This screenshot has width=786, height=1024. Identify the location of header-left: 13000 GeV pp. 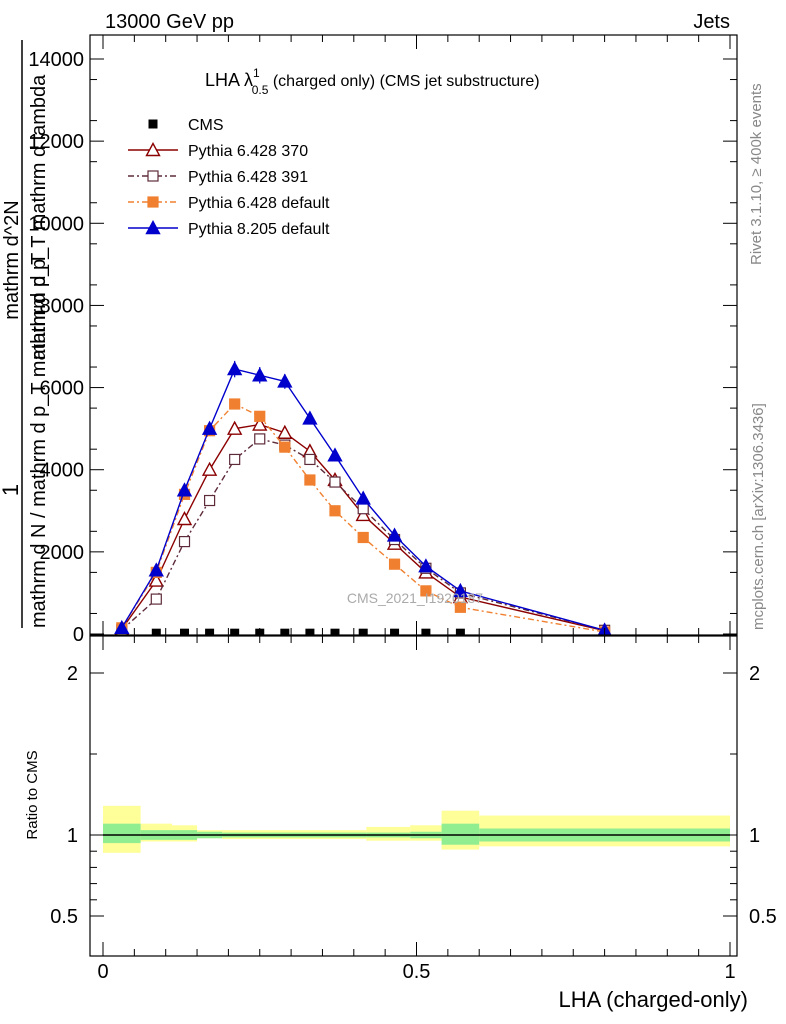
(169, 22).